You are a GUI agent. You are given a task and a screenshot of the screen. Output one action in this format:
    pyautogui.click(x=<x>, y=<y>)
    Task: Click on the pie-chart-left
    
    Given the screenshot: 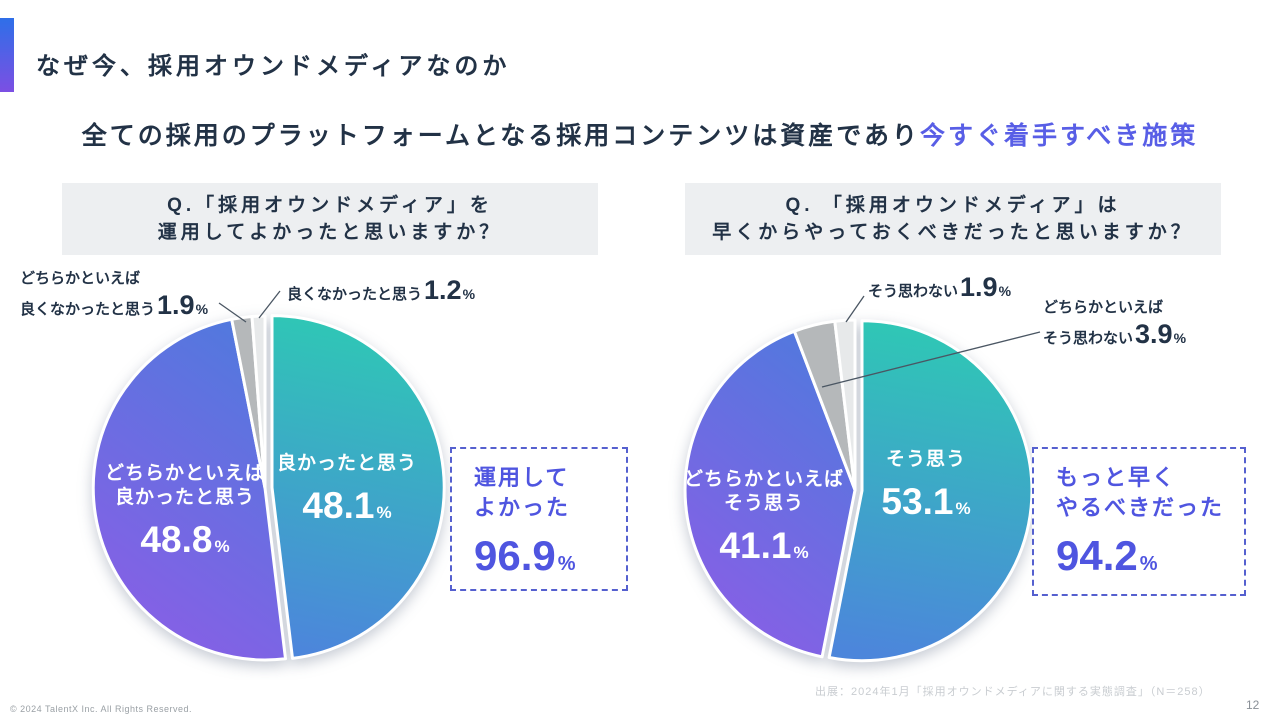 What is the action you would take?
    pyautogui.click(x=268, y=488)
    